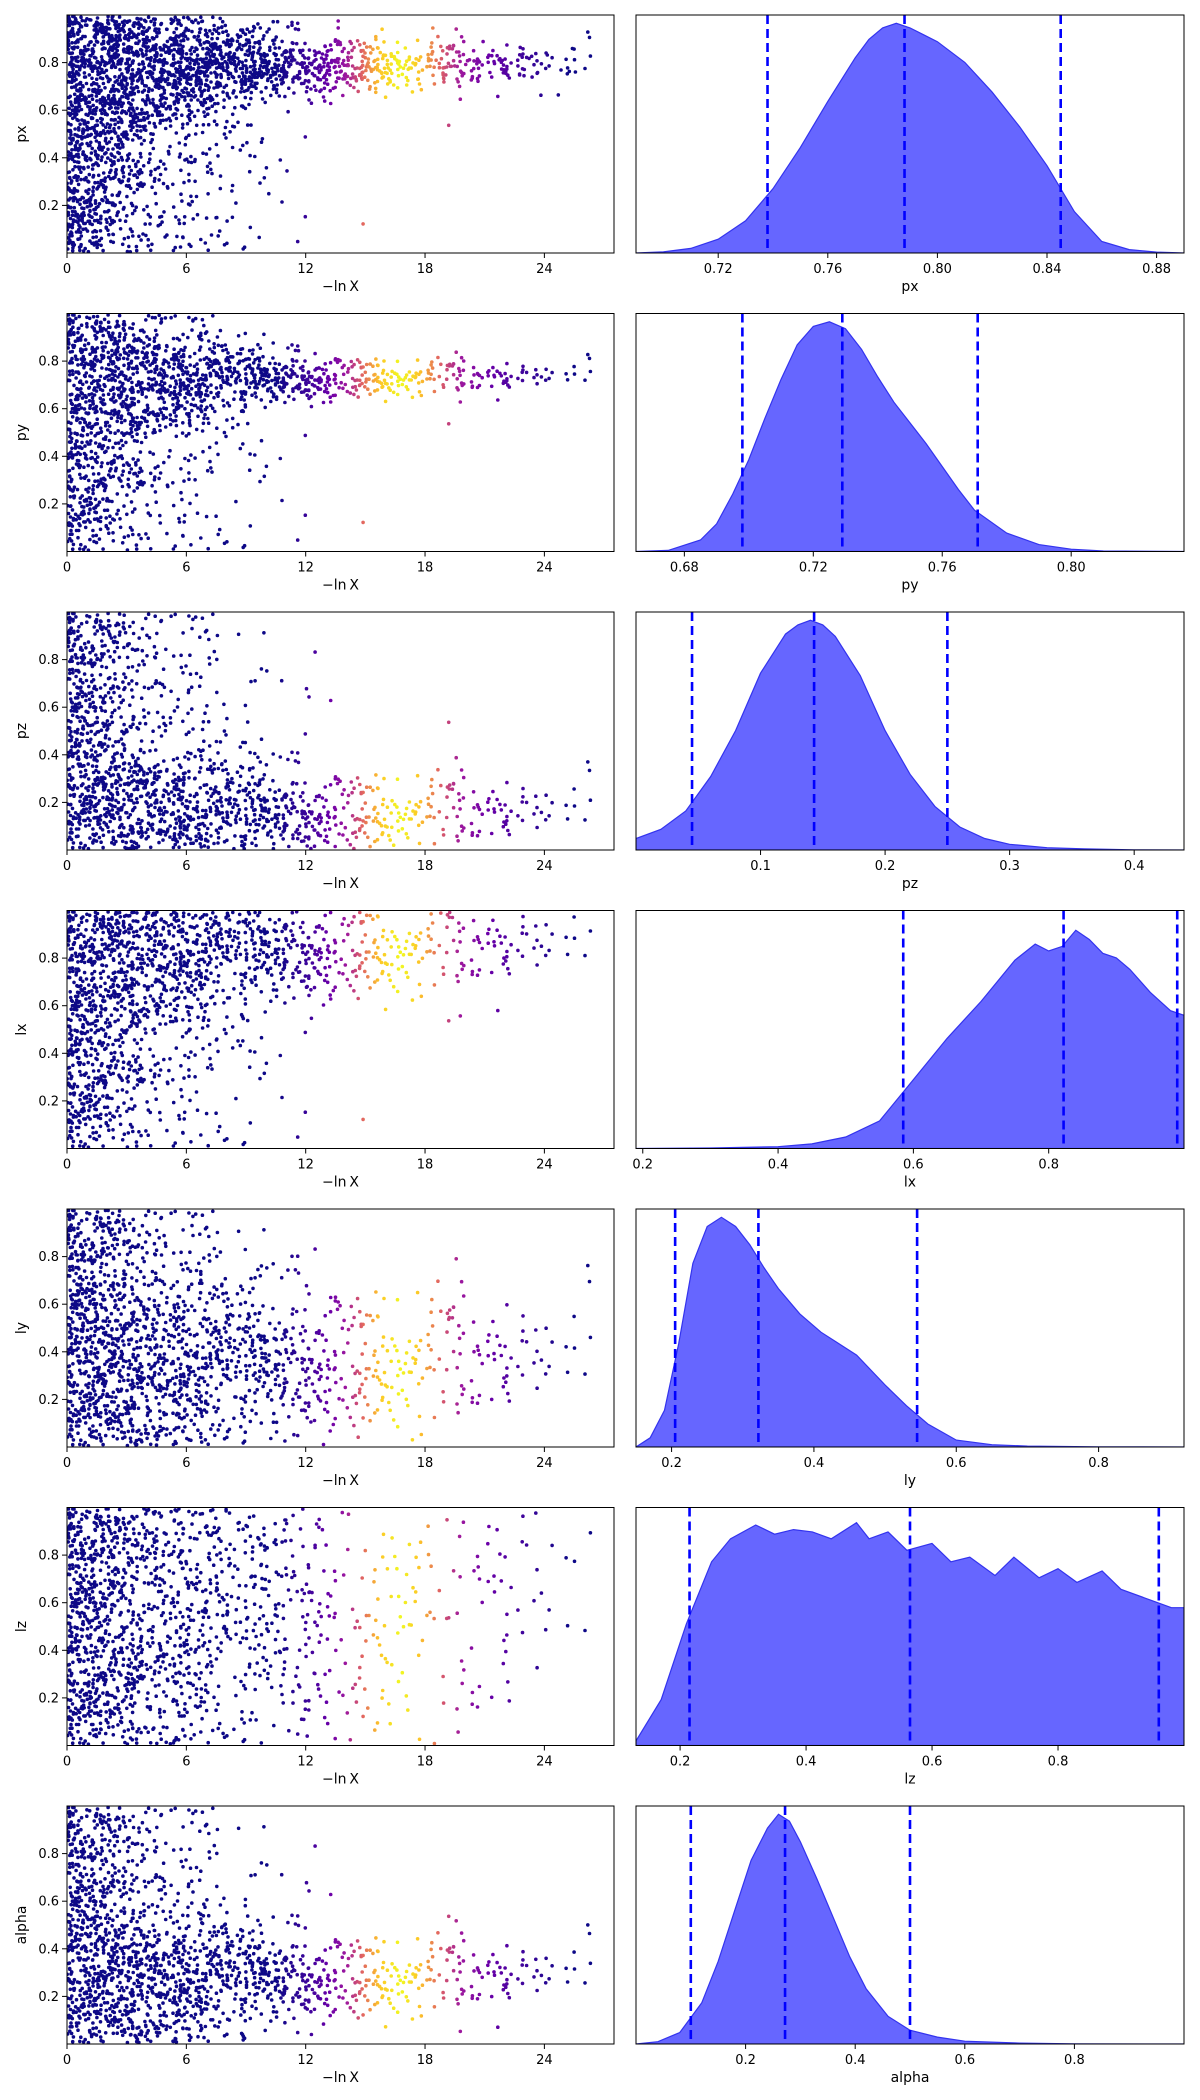 This screenshot has width=1200, height=2100. What do you see at coordinates (684, 568) in the screenshot?
I see `posterior-xtick-label: 0.68` at bounding box center [684, 568].